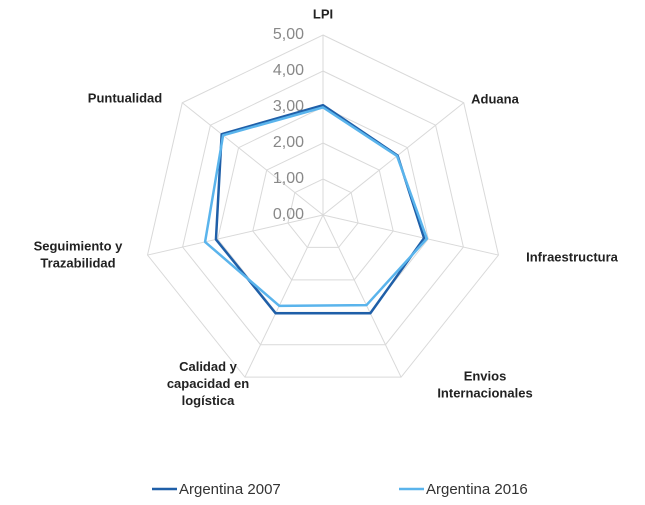 The width and height of the screenshot is (645, 505). What do you see at coordinates (484, 385) in the screenshot?
I see `axis-label: Envios Internacionales` at bounding box center [484, 385].